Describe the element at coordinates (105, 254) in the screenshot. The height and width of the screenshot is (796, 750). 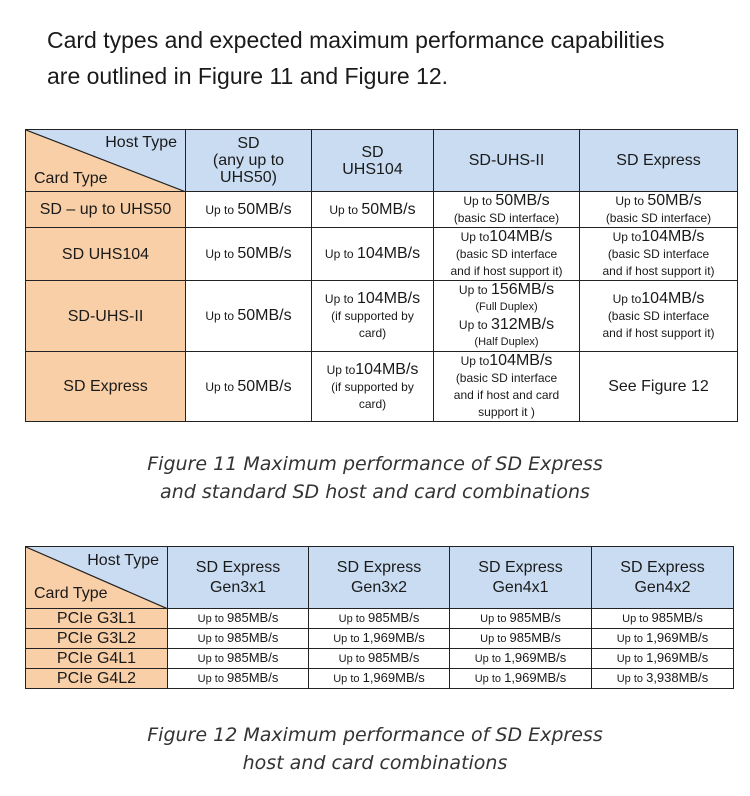
I see `row-header: SD UHS104` at that location.